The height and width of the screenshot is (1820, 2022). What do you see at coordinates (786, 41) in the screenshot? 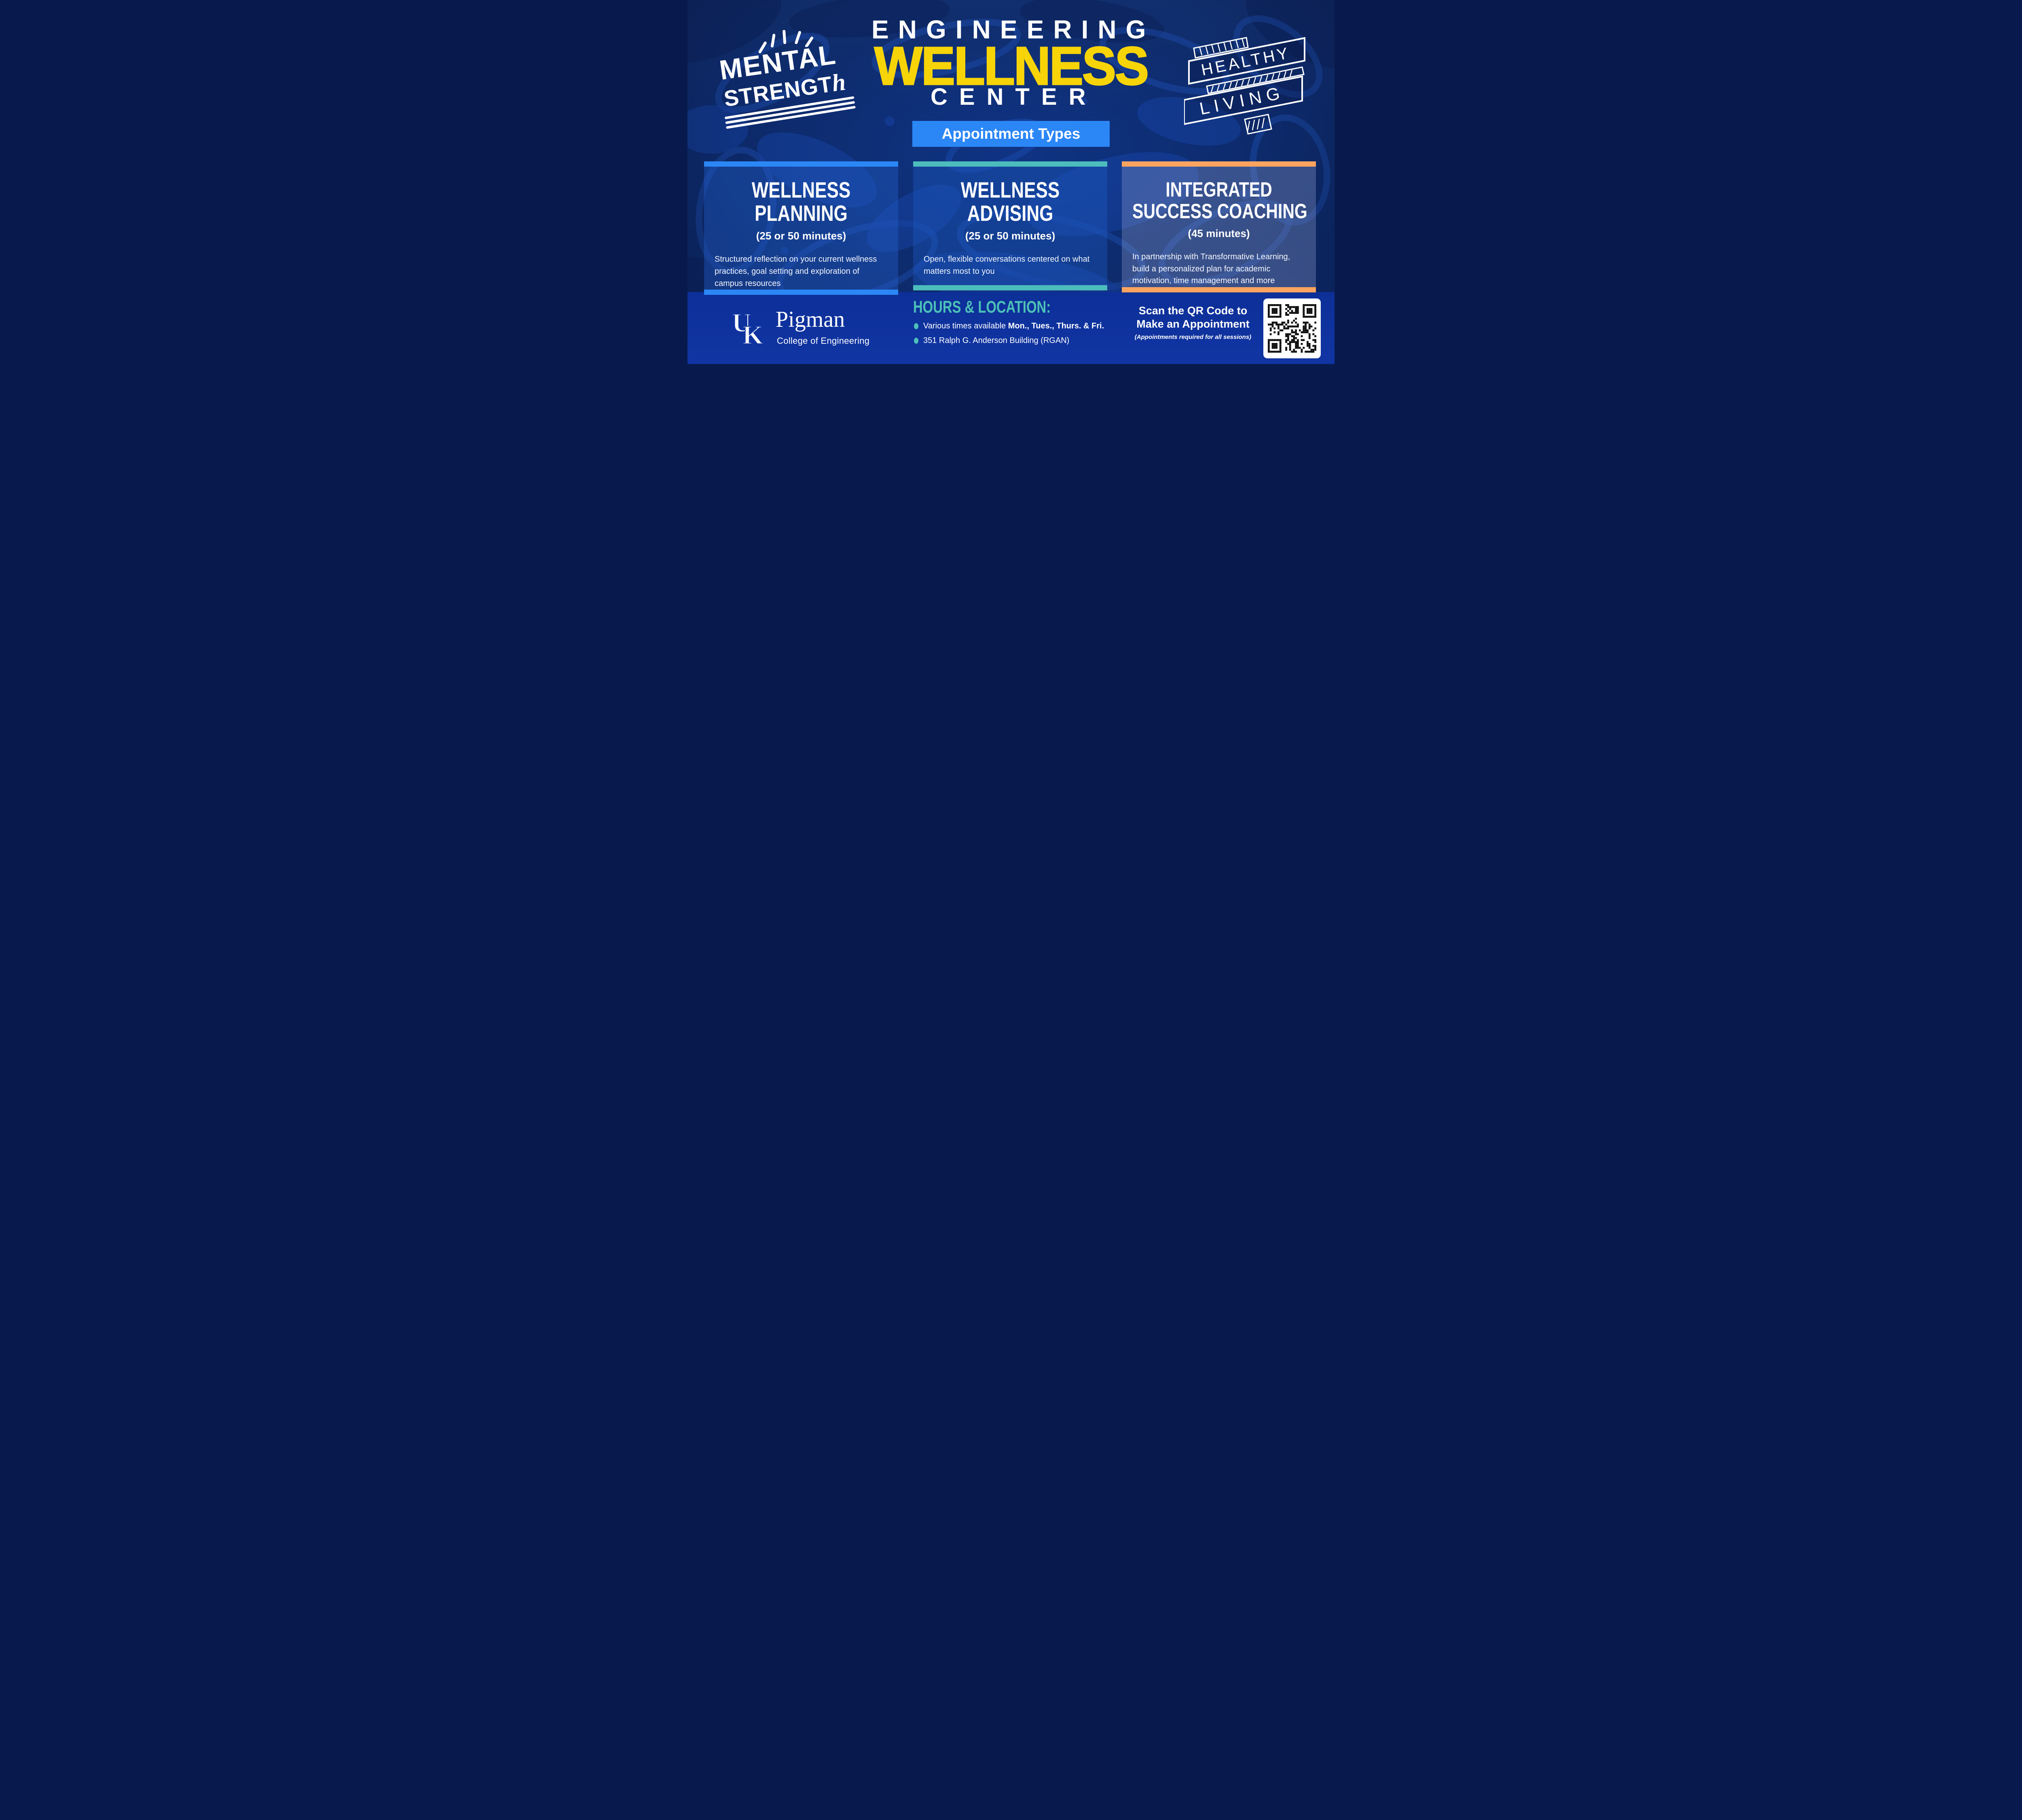
I see `rays-icon` at bounding box center [786, 41].